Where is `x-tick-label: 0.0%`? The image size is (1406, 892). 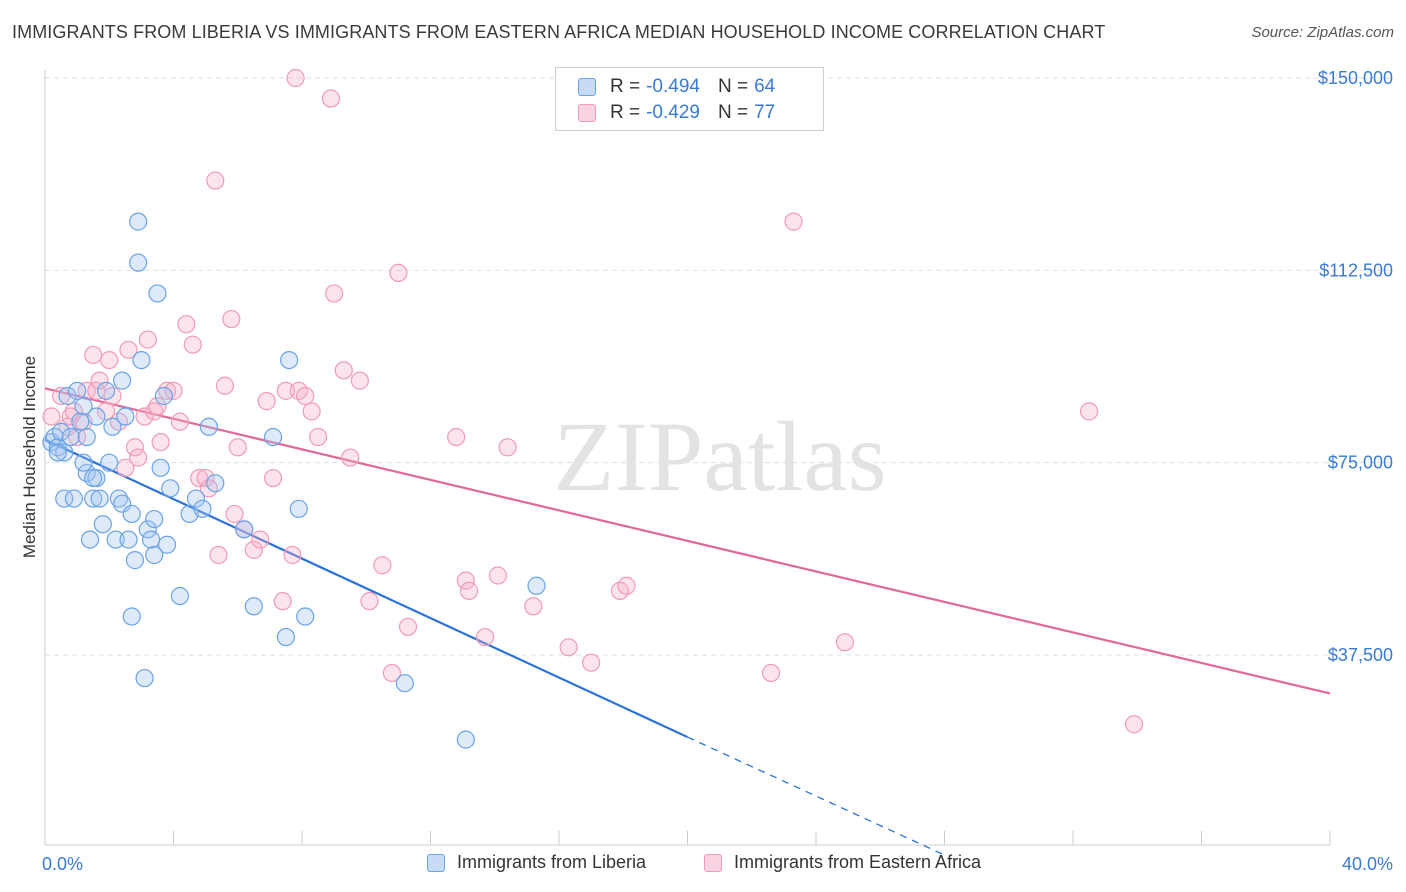
x-tick-label: 0.0% is located at coordinates (62, 864).